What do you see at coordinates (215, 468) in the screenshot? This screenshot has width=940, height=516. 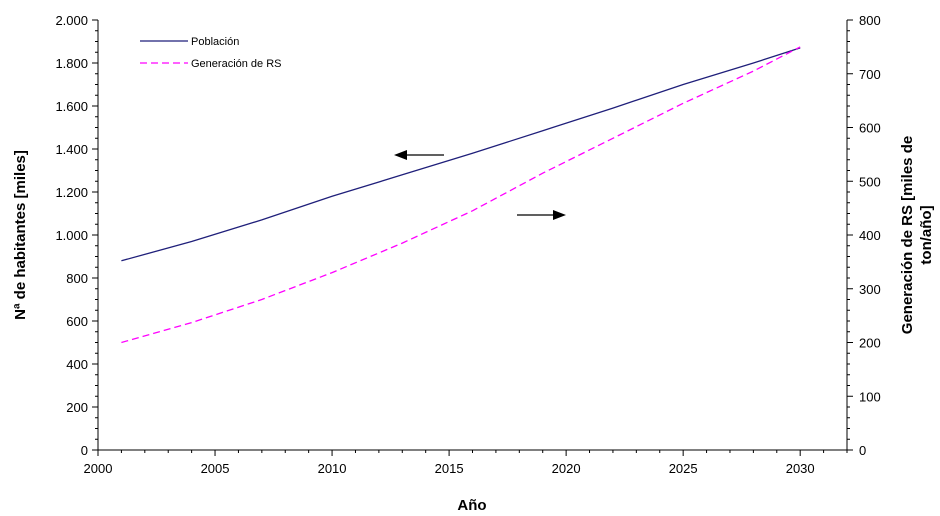 I see `x-tick-label: 2005` at bounding box center [215, 468].